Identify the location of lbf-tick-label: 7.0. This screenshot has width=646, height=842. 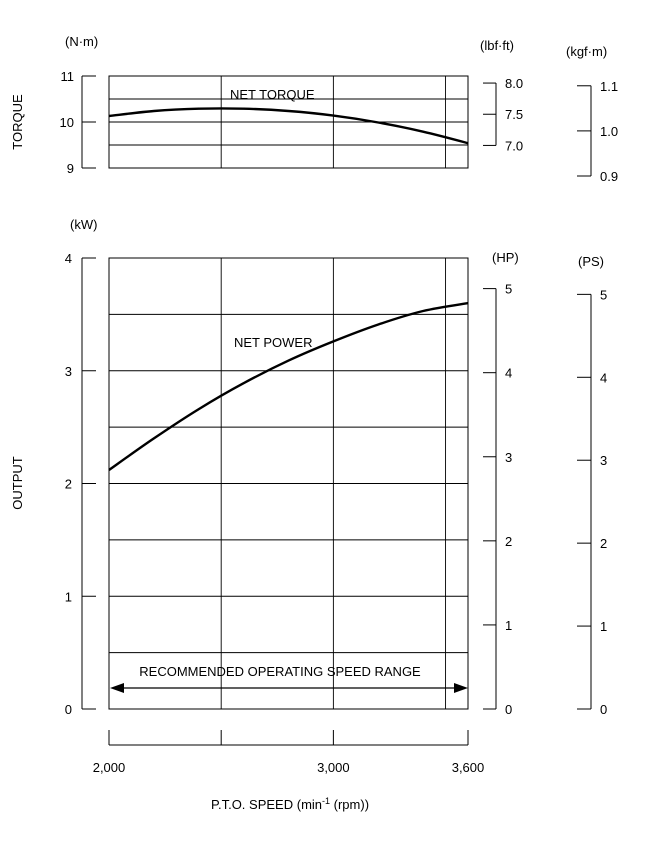
(514, 145).